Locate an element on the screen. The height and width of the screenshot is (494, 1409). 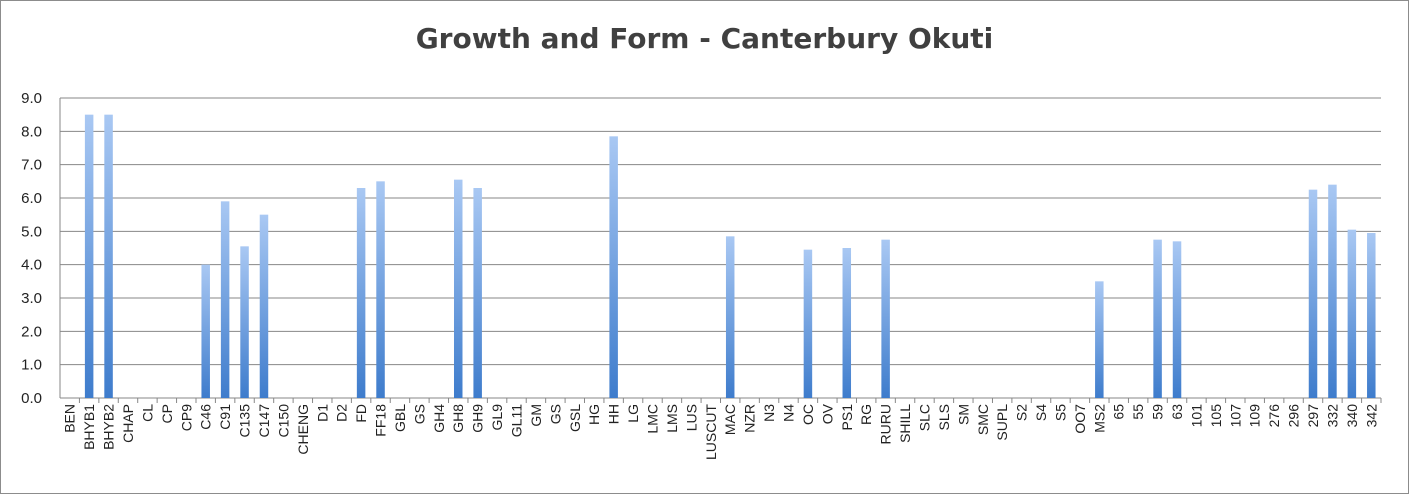
bar-bhyb1 is located at coordinates (89, 256).